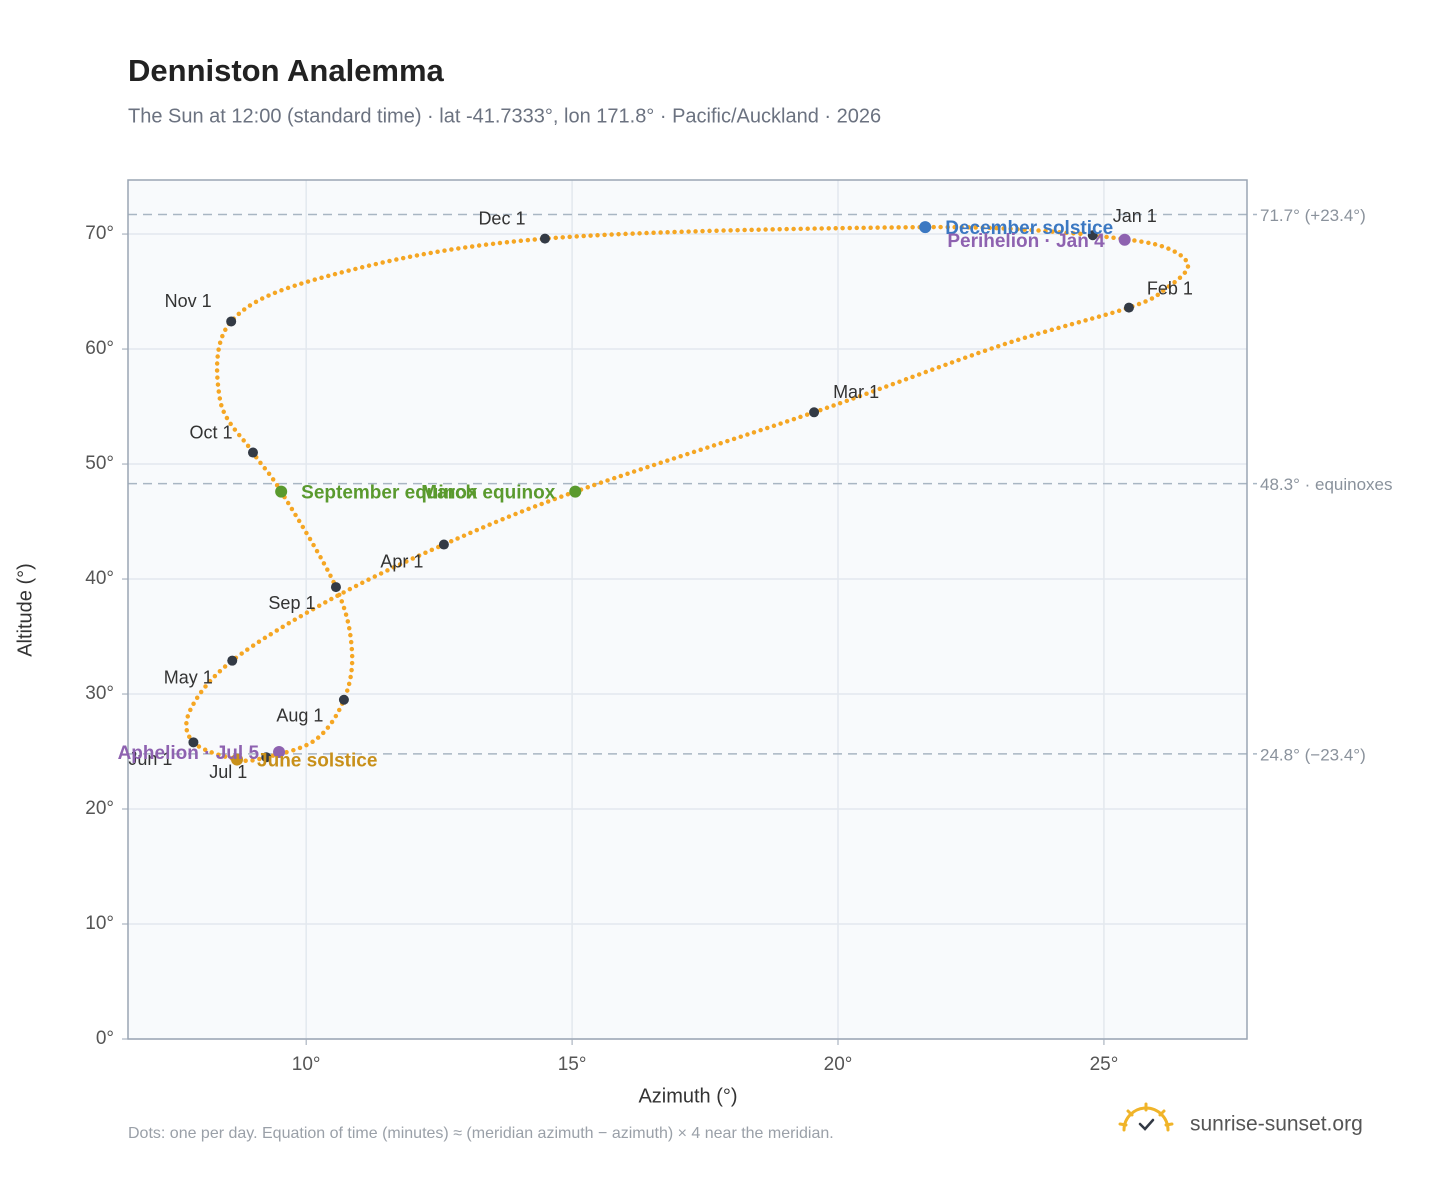  Describe the element at coordinates (1170, 288) in the screenshot. I see `month-label: Feb 1` at that location.